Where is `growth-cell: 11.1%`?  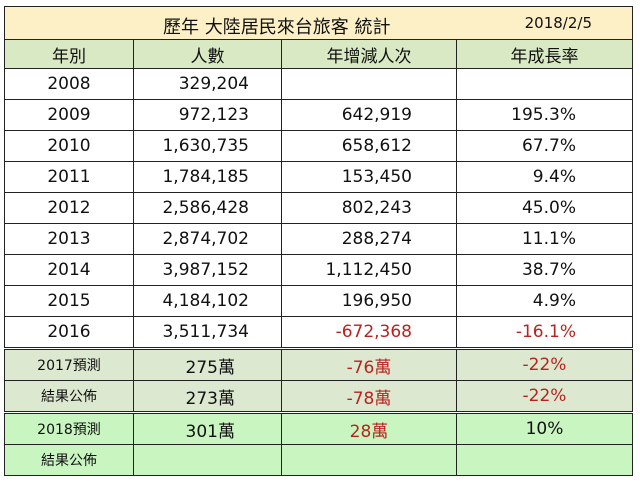 growth-cell: 11.1% is located at coordinates (544, 239).